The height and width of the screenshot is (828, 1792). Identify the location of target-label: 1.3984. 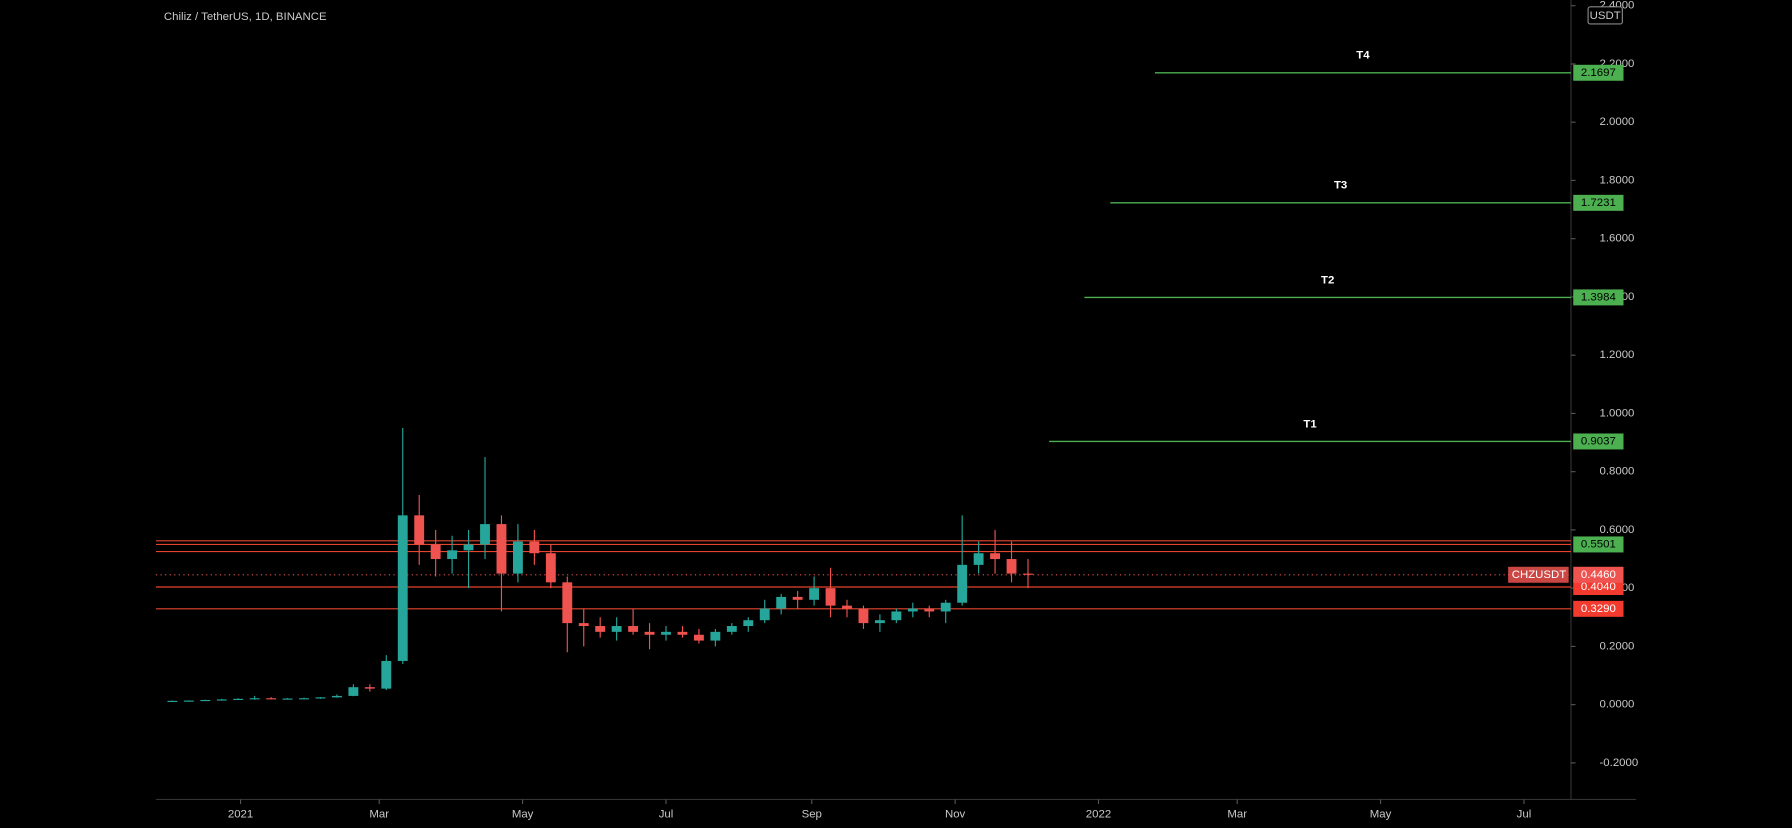
(1599, 297).